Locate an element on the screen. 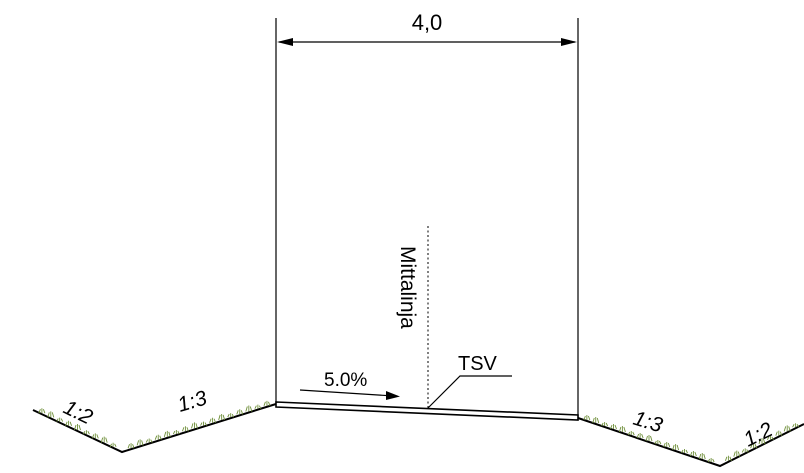 The height and width of the screenshot is (473, 804). right-inner-slope-label: 1:3 is located at coordinates (648, 422).